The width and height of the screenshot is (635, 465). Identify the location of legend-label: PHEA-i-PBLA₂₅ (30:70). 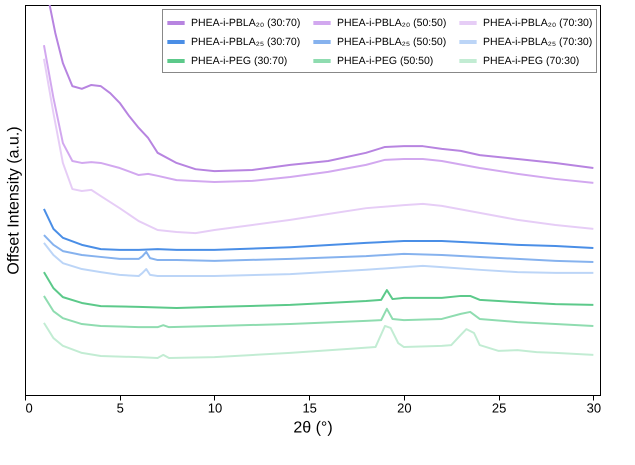
(245, 42).